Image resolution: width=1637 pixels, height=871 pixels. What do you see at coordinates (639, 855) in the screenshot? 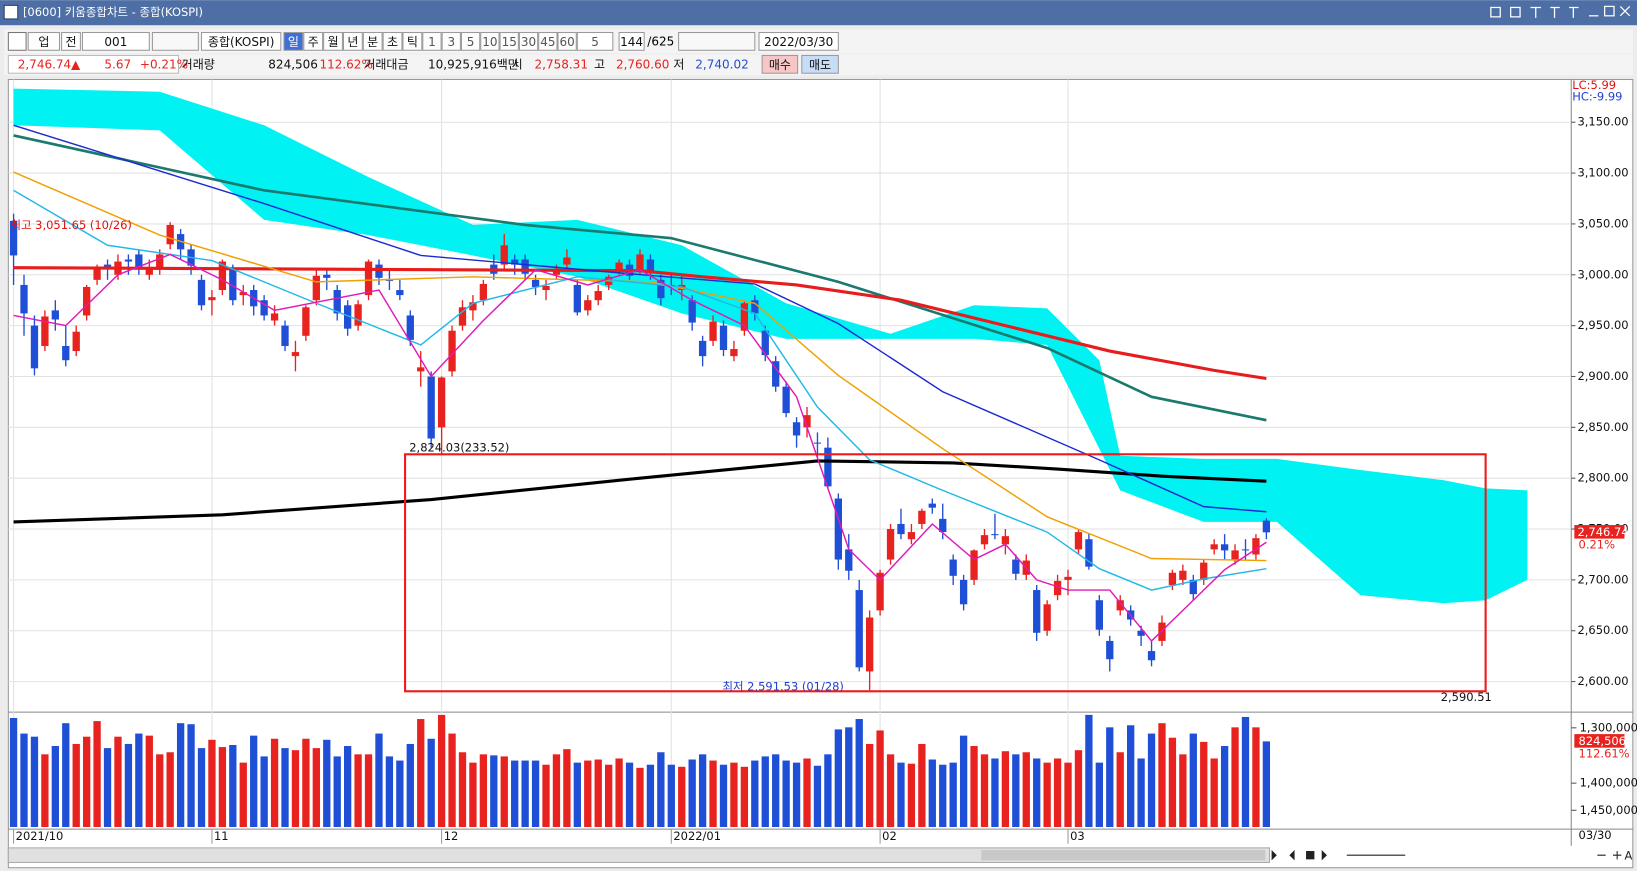
I see `scrollbar` at bounding box center [639, 855].